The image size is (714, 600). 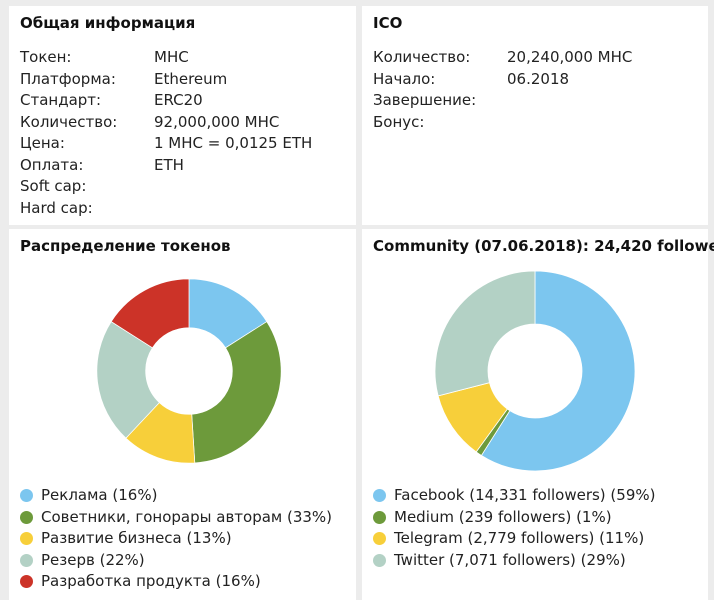 I want to click on info-value: 06.2018, so click(x=538, y=78).